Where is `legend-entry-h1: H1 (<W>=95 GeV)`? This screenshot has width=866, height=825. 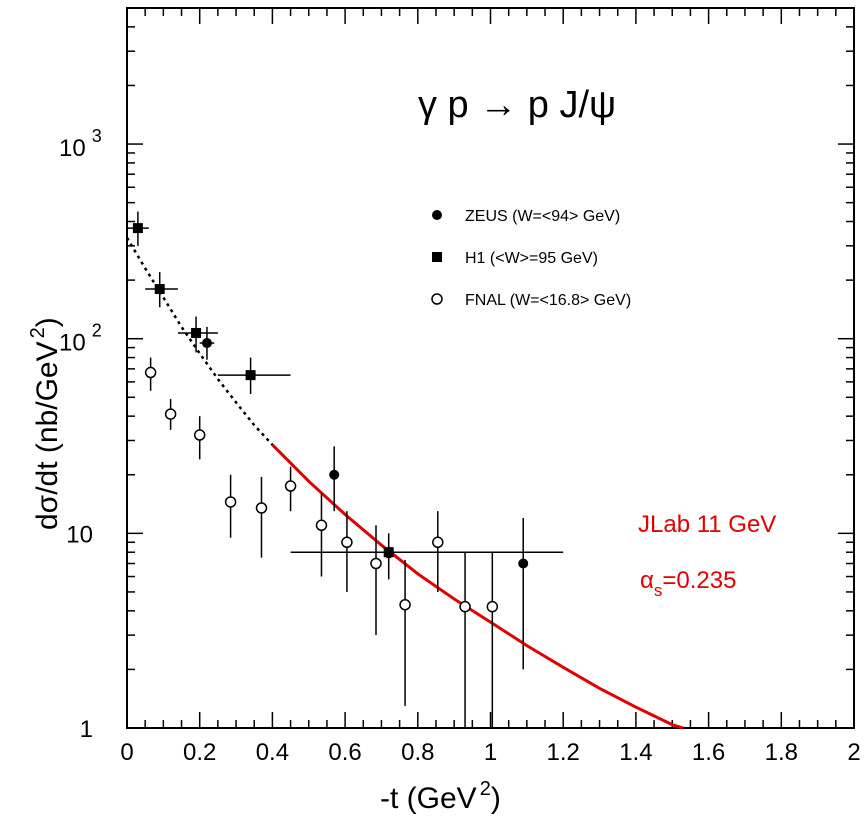 legend-entry-h1: H1 (<W>=95 GeV) is located at coordinates (515, 258).